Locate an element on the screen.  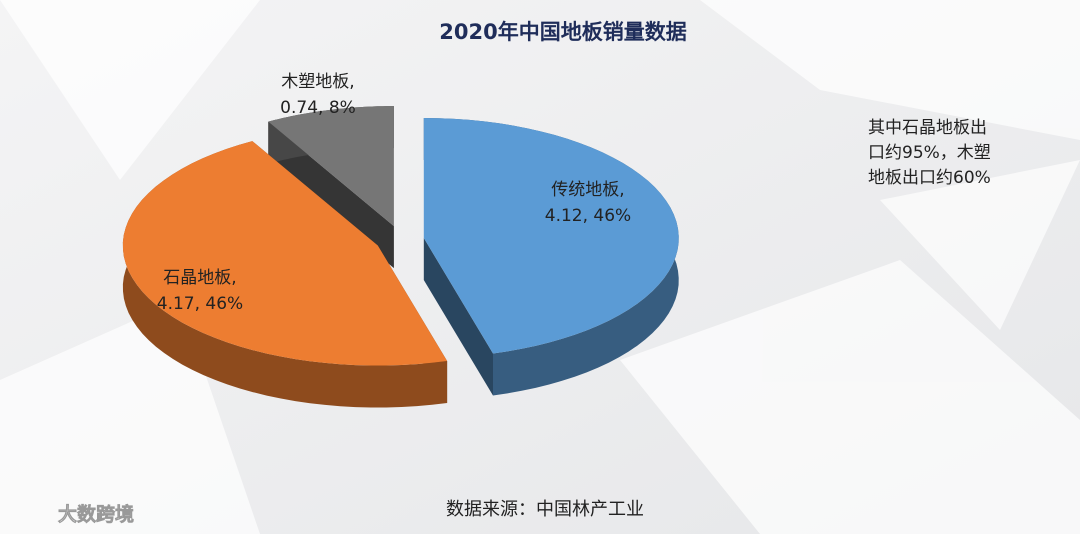
slice-label: 传统地板, is located at coordinates (587, 190).